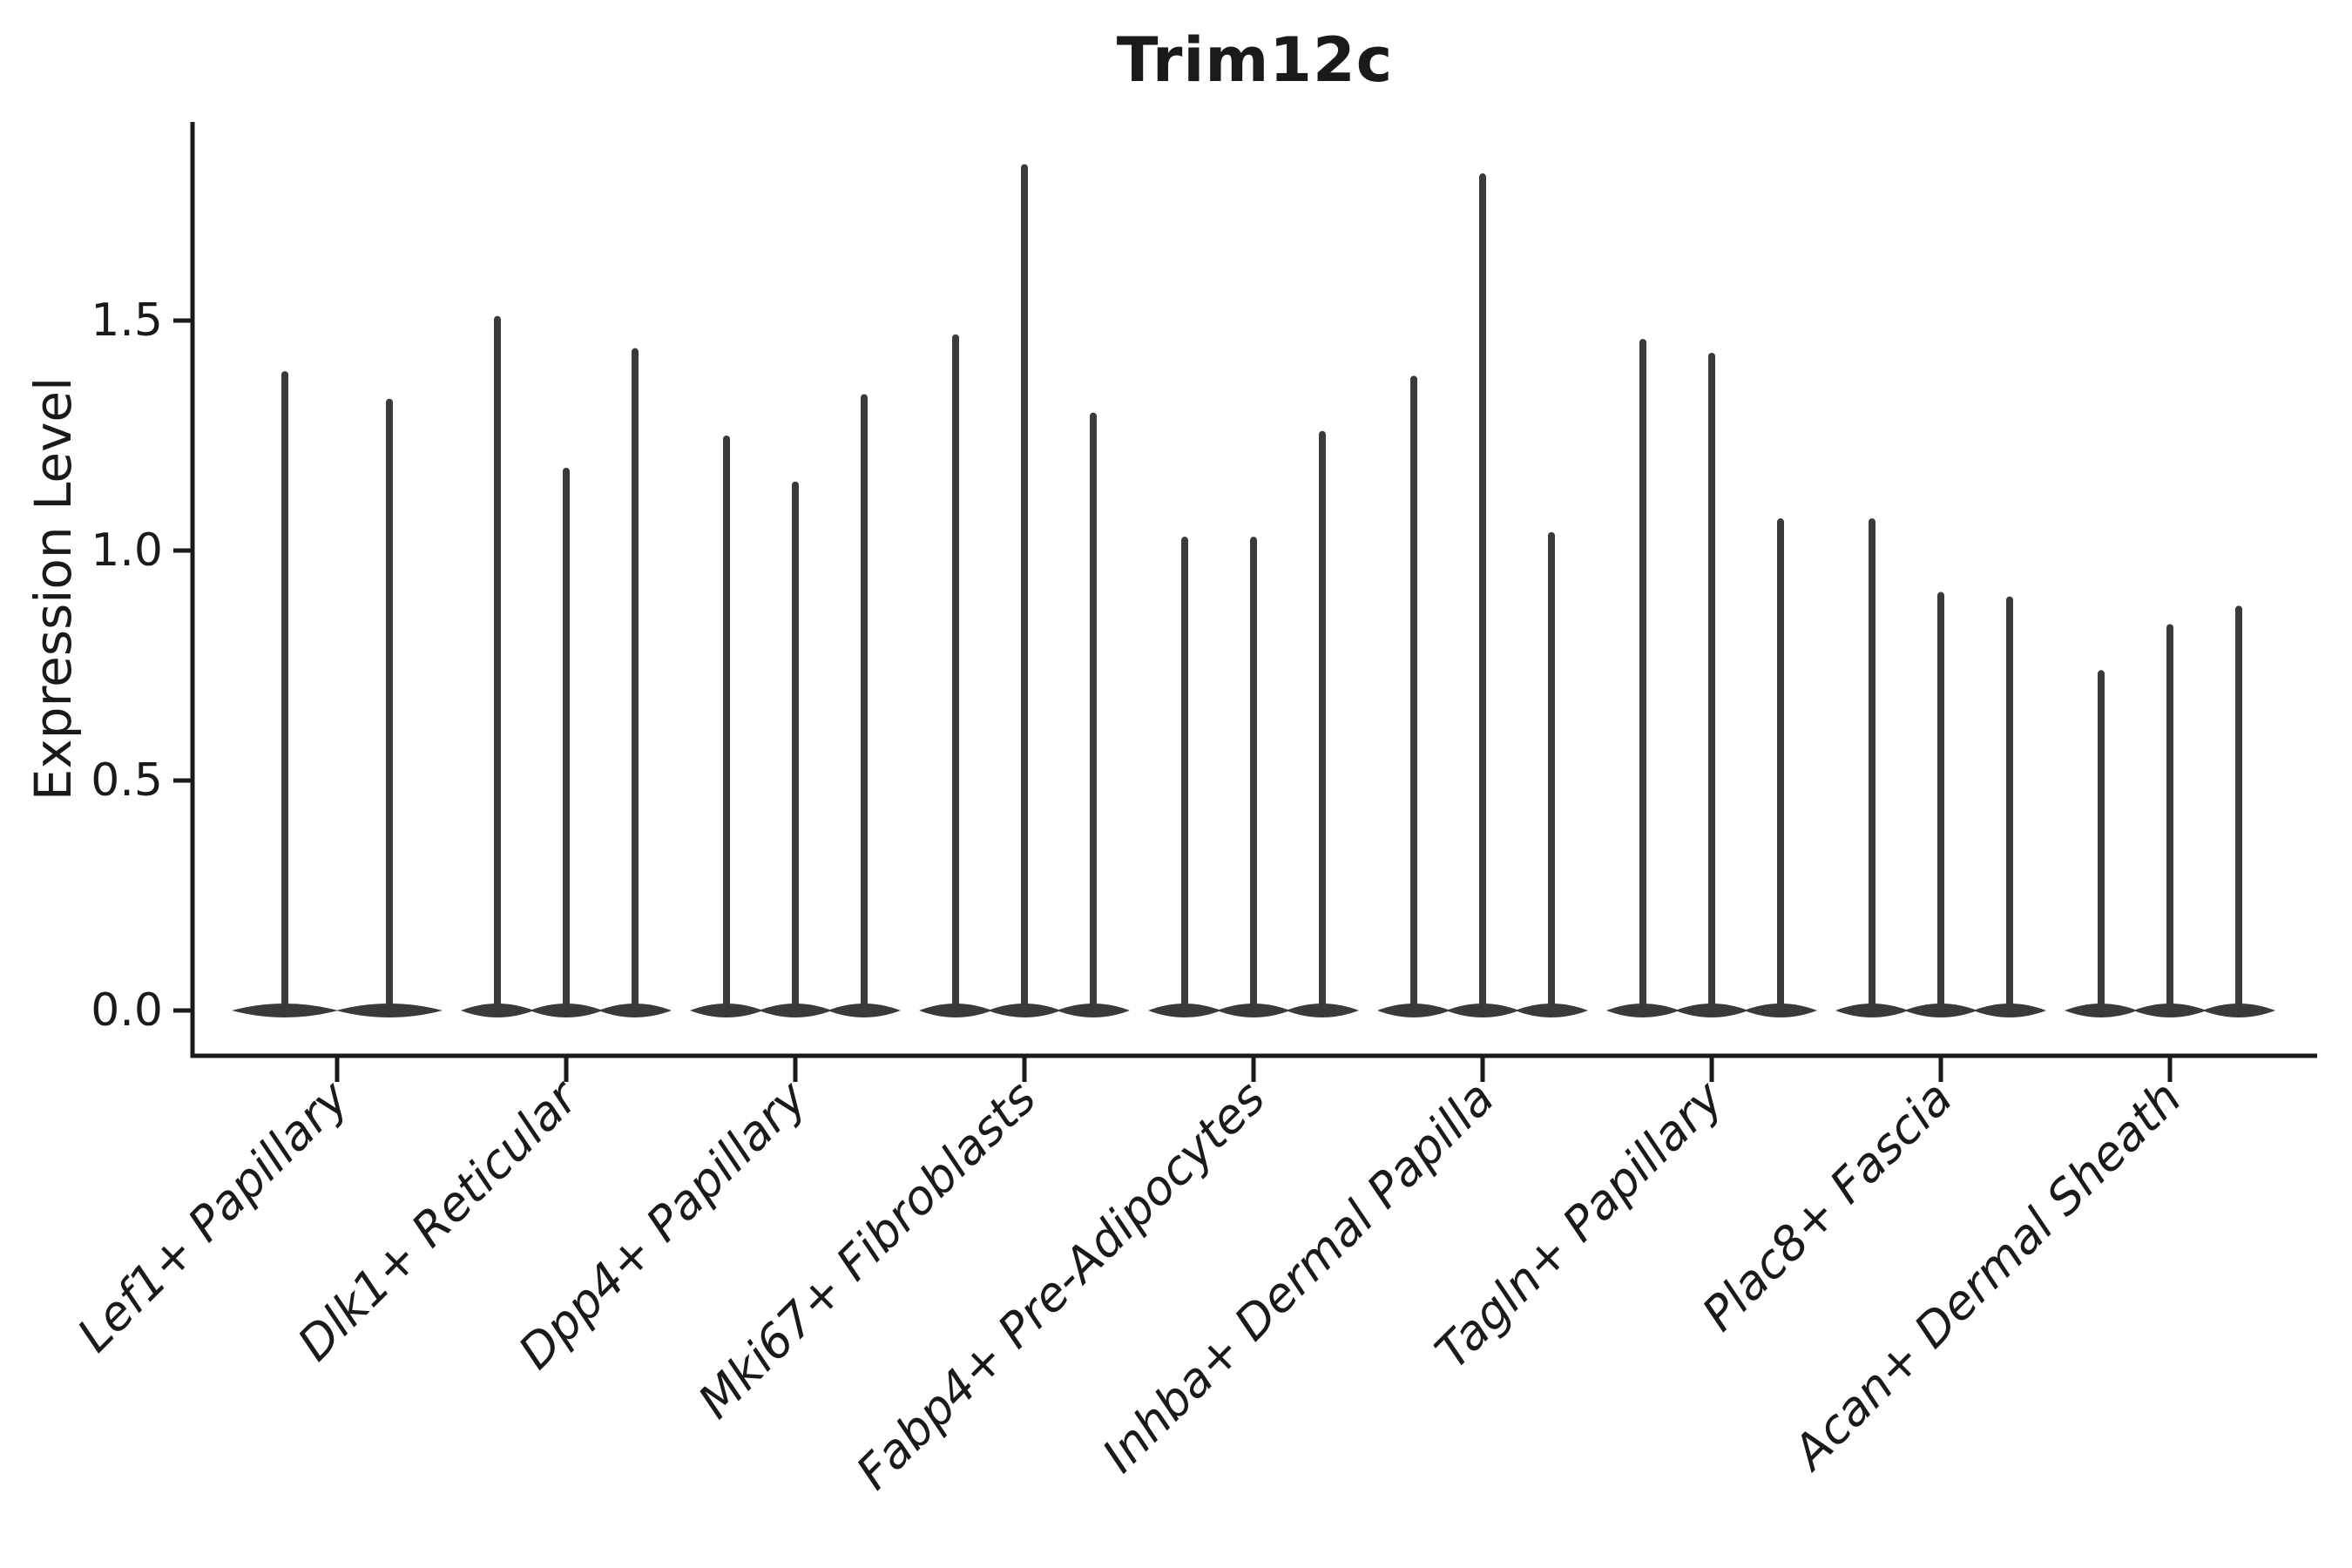  I want to click on y-tick-label: 1.5, so click(127, 320).